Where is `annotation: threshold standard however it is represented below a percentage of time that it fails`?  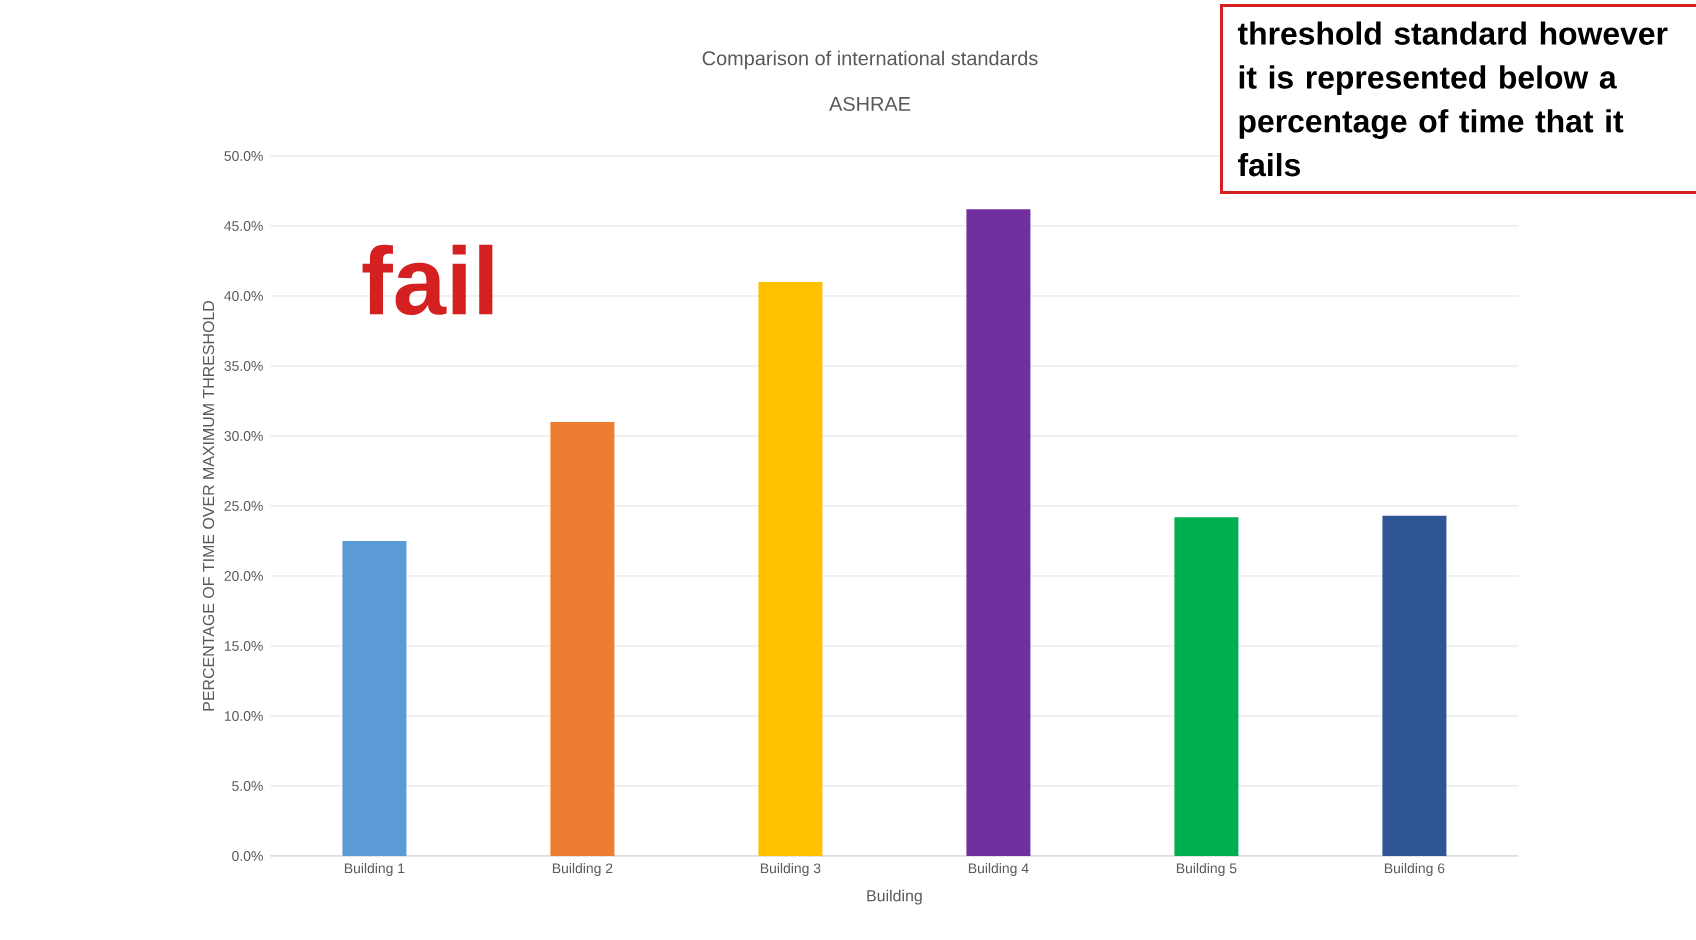 annotation: threshold standard however it is represented below a percentage of time that it fails is located at coordinates (1452, 99).